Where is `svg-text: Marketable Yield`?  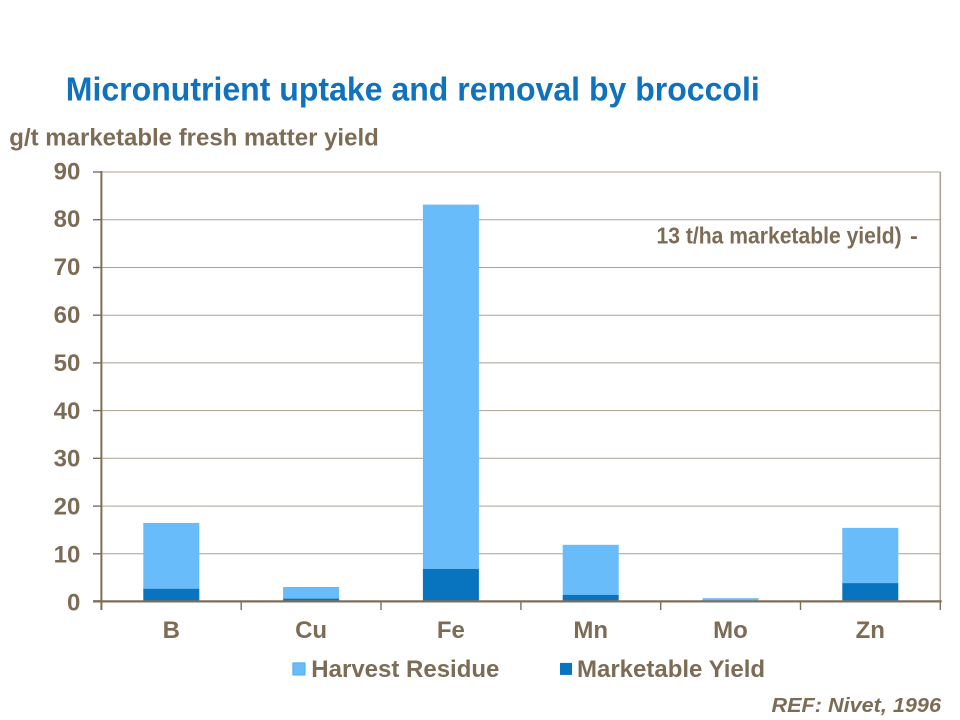 svg-text: Marketable Yield is located at coordinates (671, 669).